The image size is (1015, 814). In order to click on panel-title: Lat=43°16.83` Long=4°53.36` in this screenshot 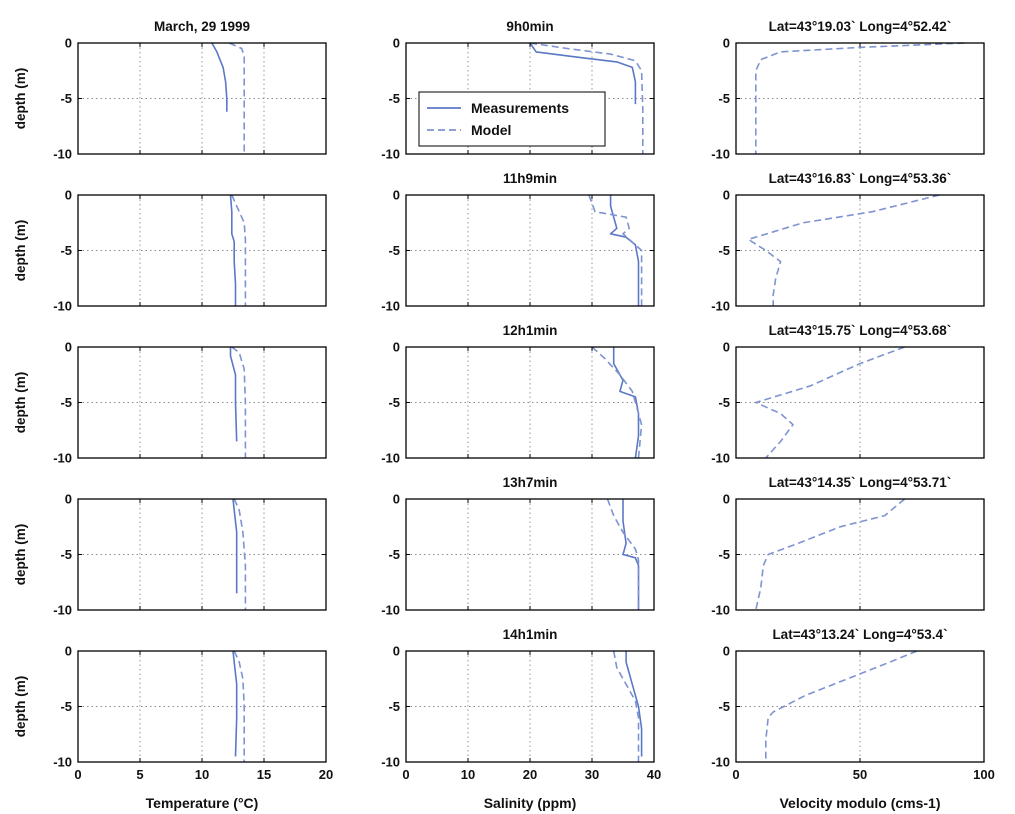, I will do `click(860, 178)`.